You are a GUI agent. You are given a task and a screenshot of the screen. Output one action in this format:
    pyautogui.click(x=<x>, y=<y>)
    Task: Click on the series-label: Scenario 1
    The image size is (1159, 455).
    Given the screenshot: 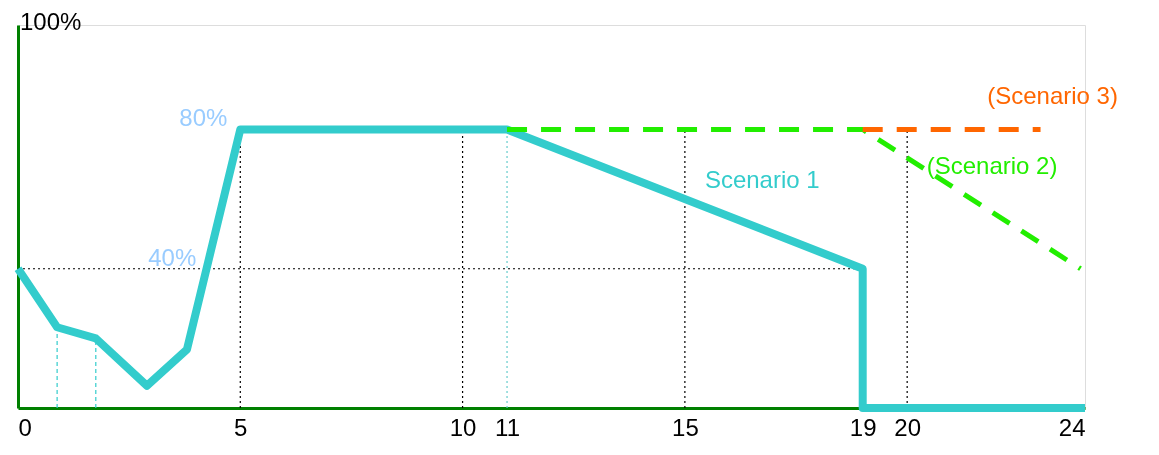 What is the action you would take?
    pyautogui.click(x=762, y=180)
    